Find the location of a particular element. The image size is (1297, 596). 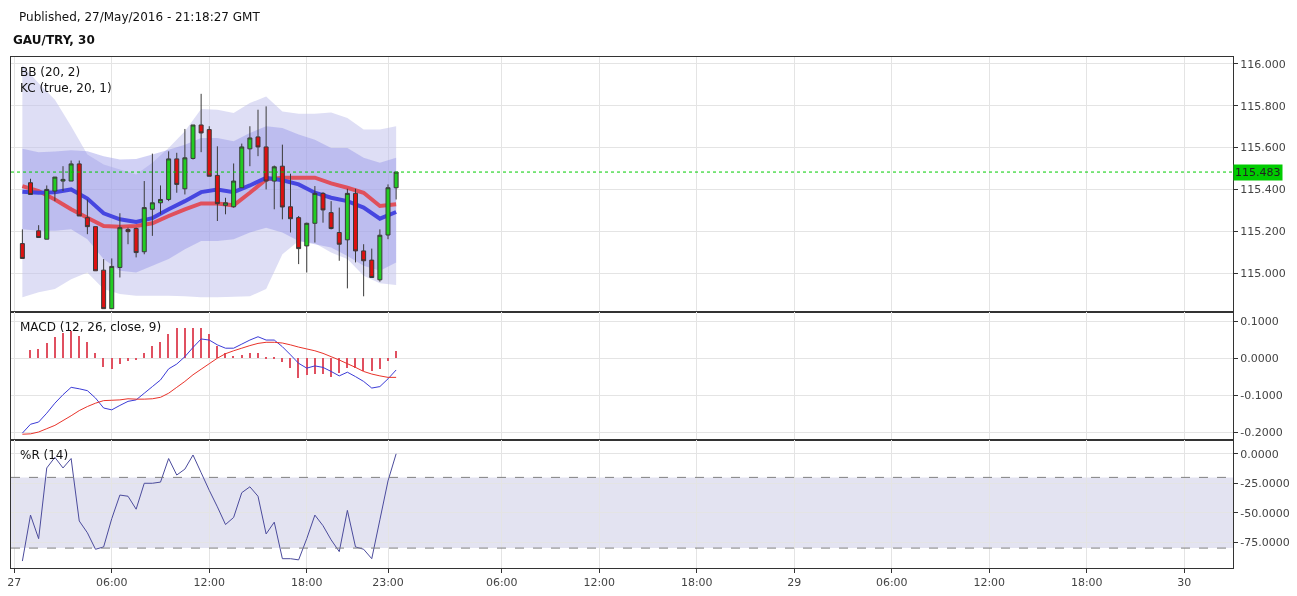

x-tick-label: 29 is located at coordinates (794, 583).